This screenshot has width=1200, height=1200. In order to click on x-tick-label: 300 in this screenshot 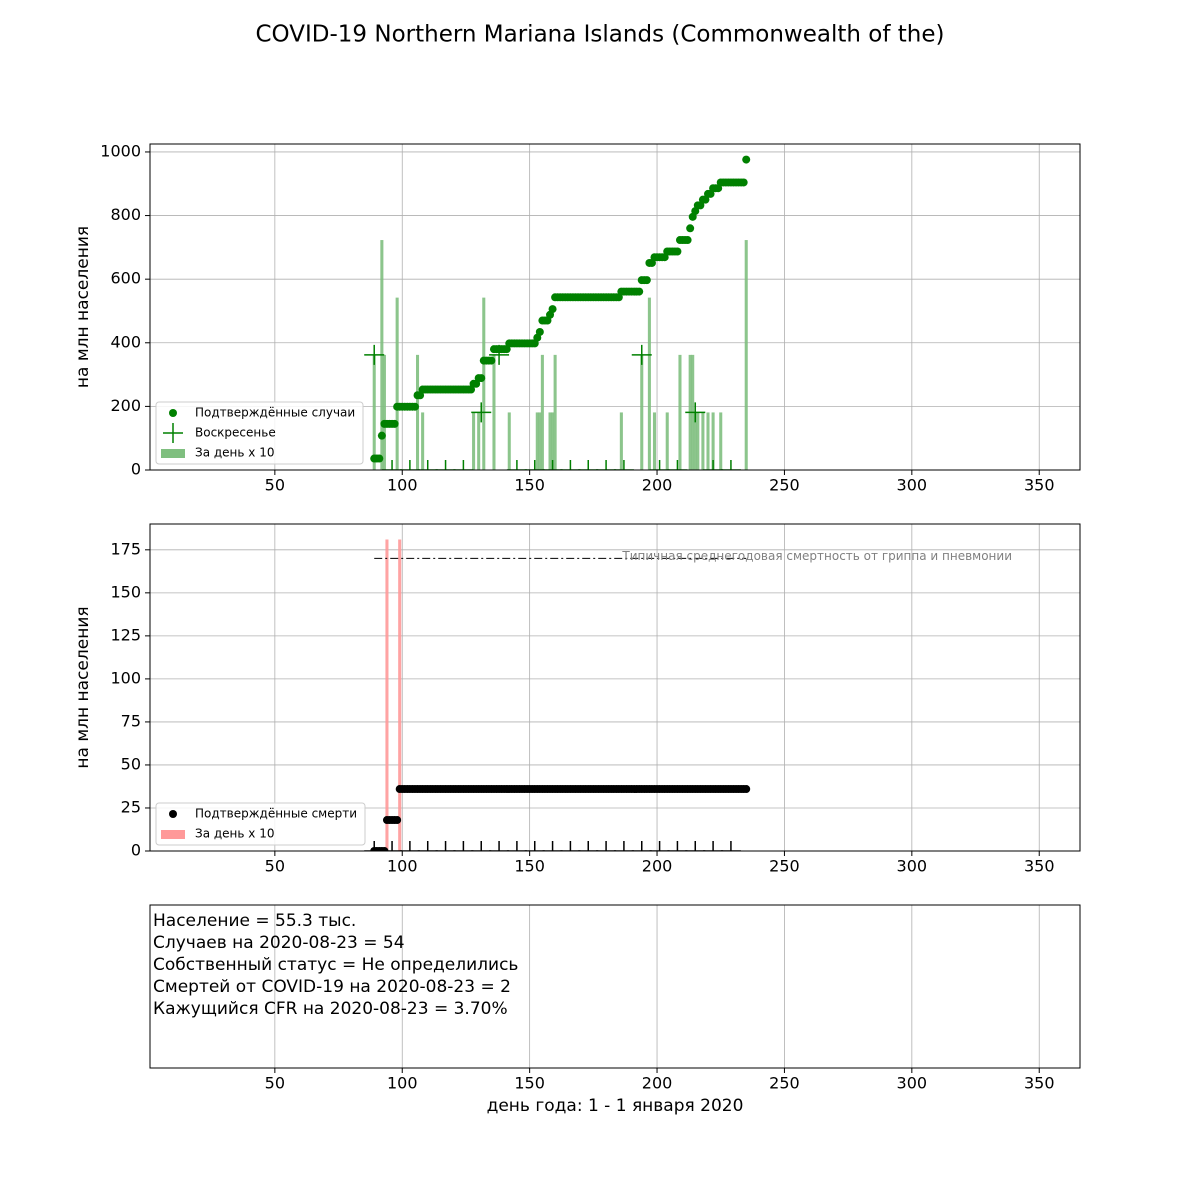, I will do `click(912, 485)`.